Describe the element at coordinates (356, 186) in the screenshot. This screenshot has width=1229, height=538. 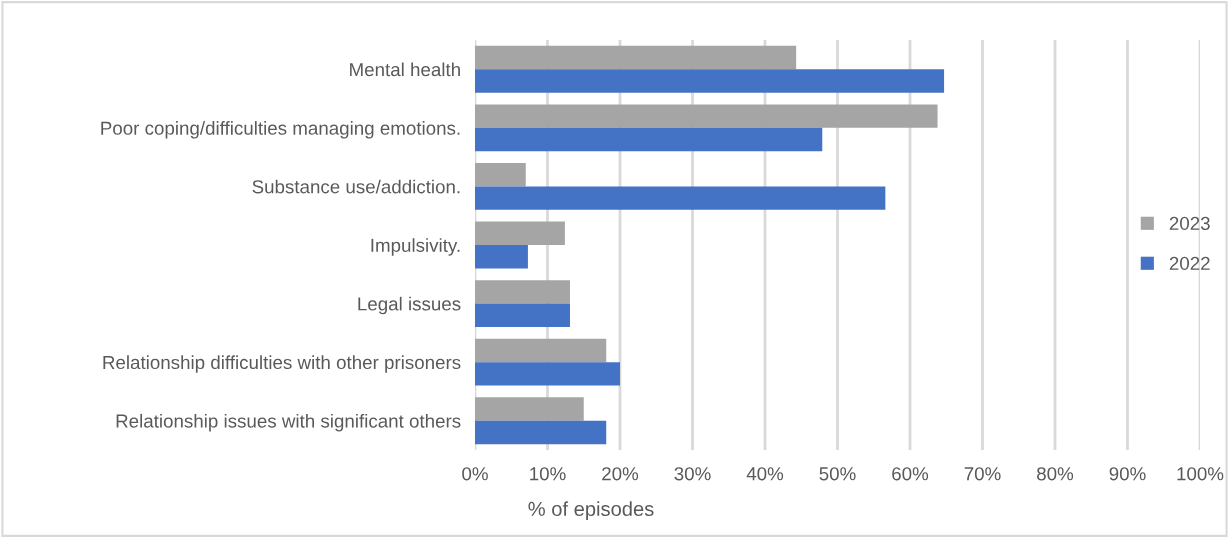
I see `y-tick-label: Substance use/addiction.` at that location.